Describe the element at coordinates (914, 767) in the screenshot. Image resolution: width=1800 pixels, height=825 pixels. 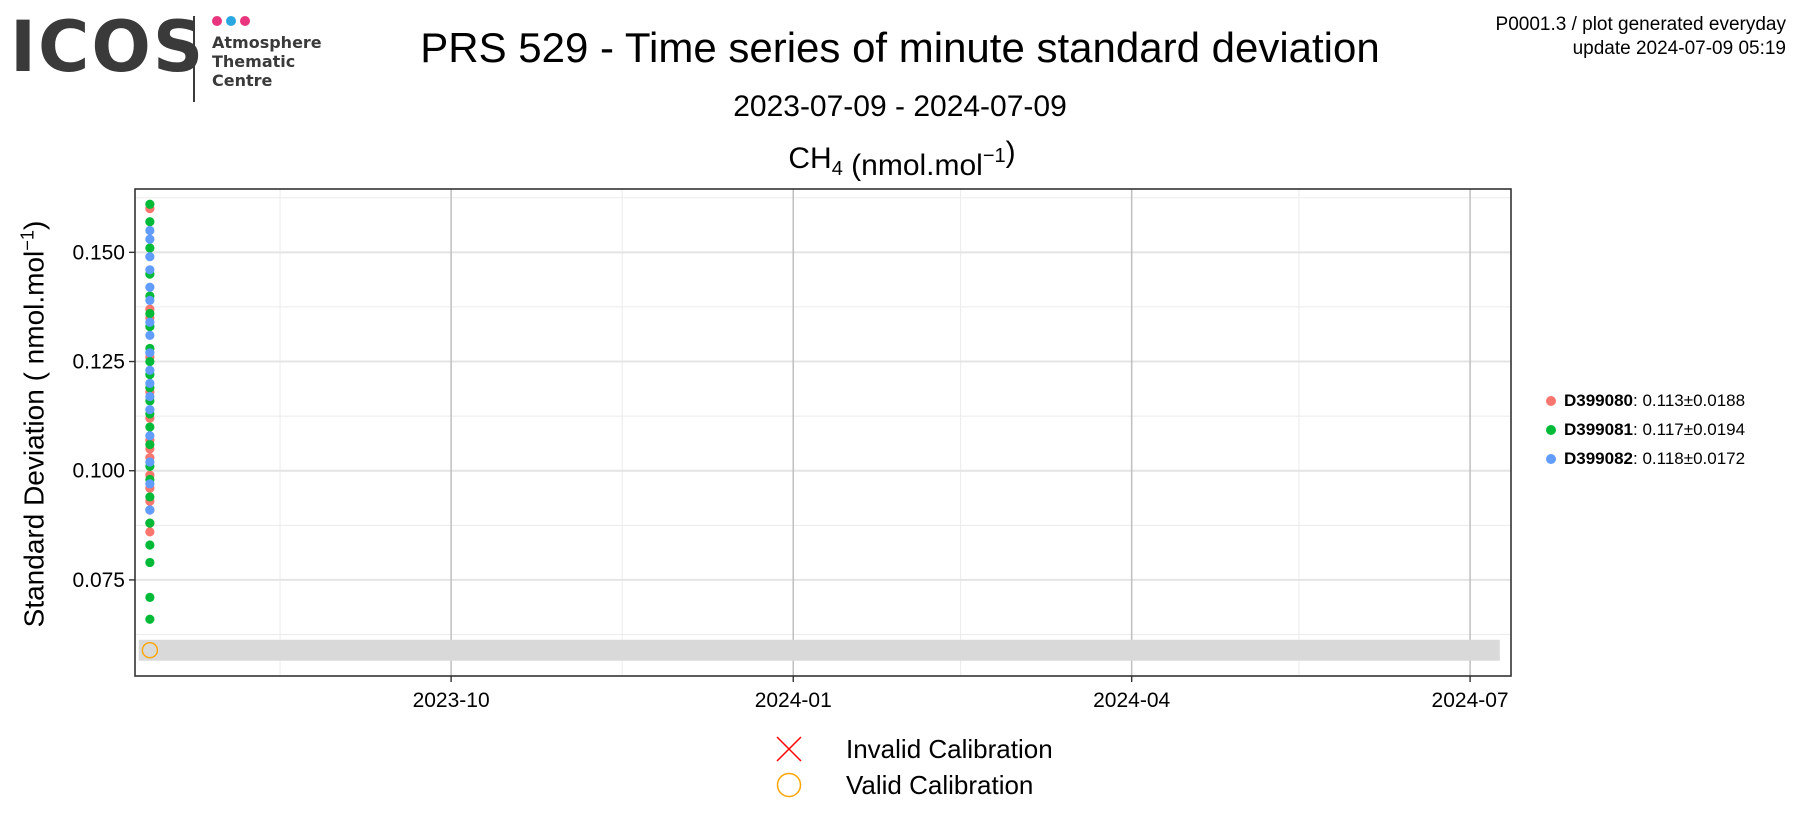
I see `calibration-legend: Invalid Calibration Valid Calibration` at that location.